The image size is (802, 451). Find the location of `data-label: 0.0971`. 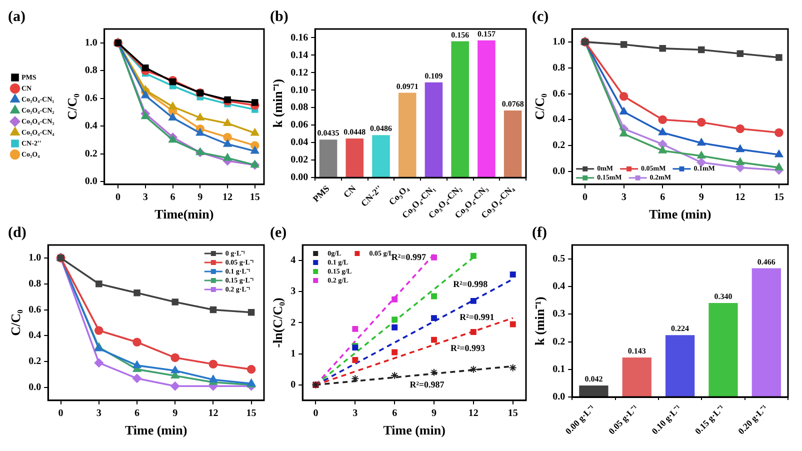

data-label: 0.0971 is located at coordinates (407, 86).